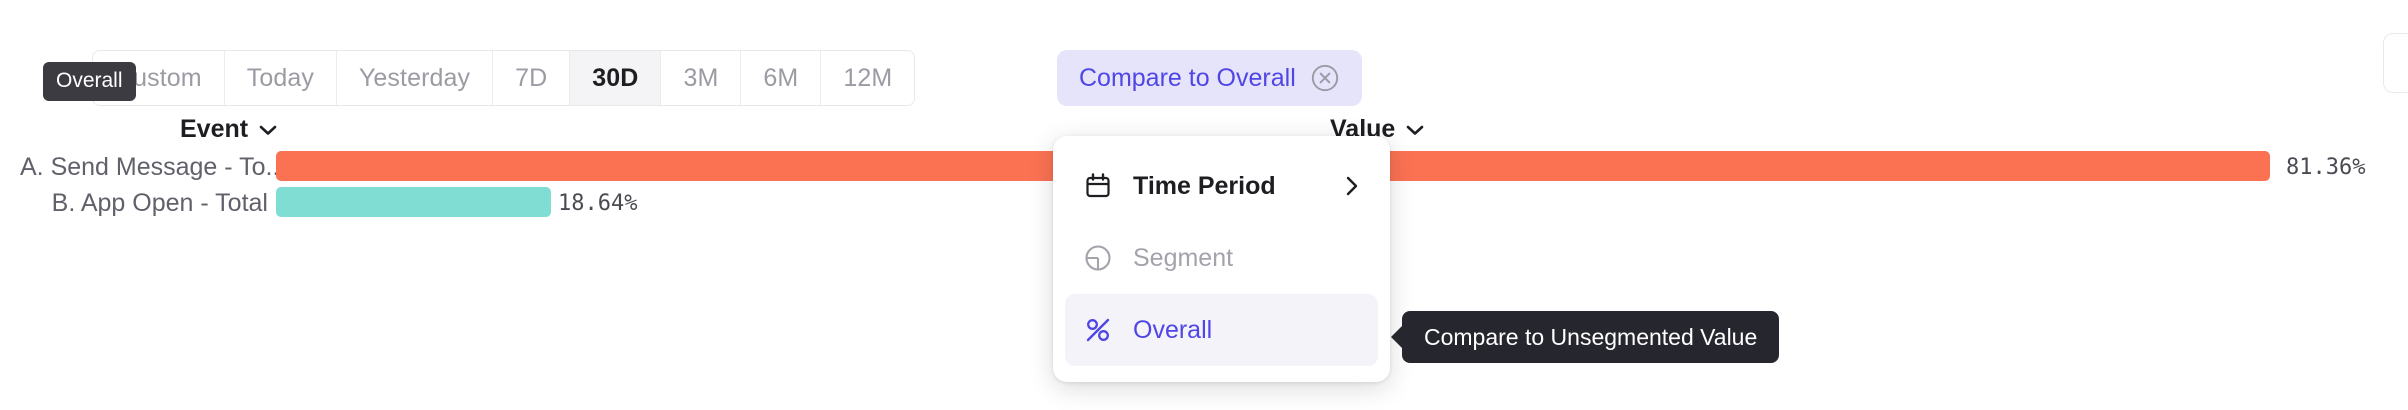  I want to click on range-option-3m: 3M, so click(701, 78).